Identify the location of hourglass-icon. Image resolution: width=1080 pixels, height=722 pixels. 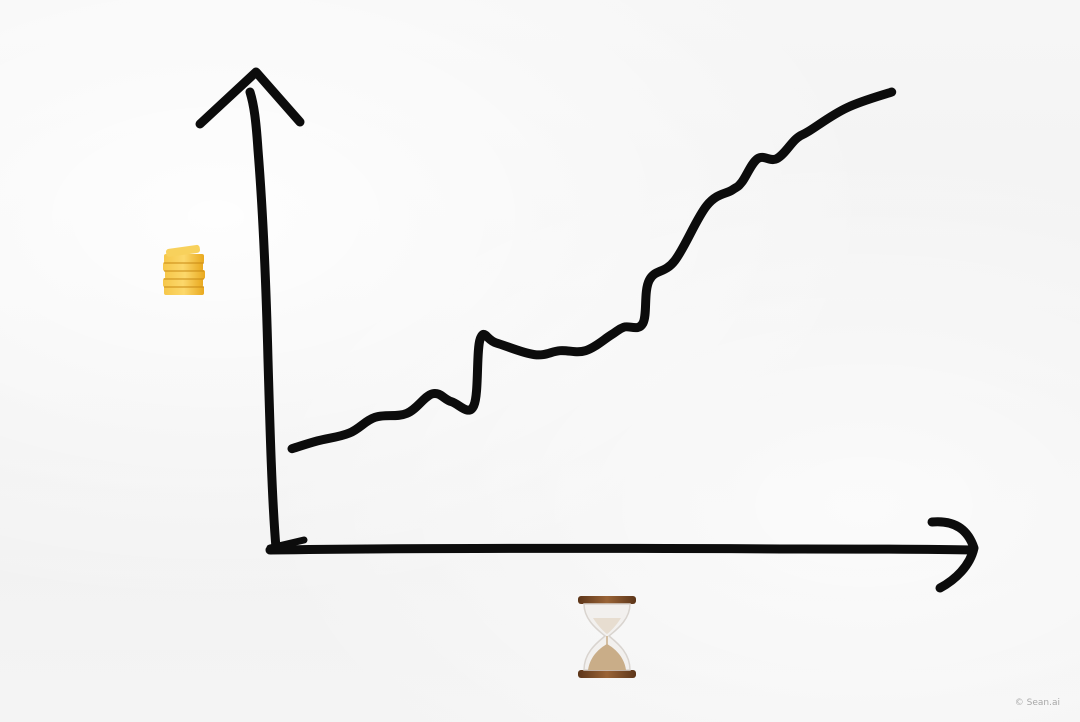
(607, 637).